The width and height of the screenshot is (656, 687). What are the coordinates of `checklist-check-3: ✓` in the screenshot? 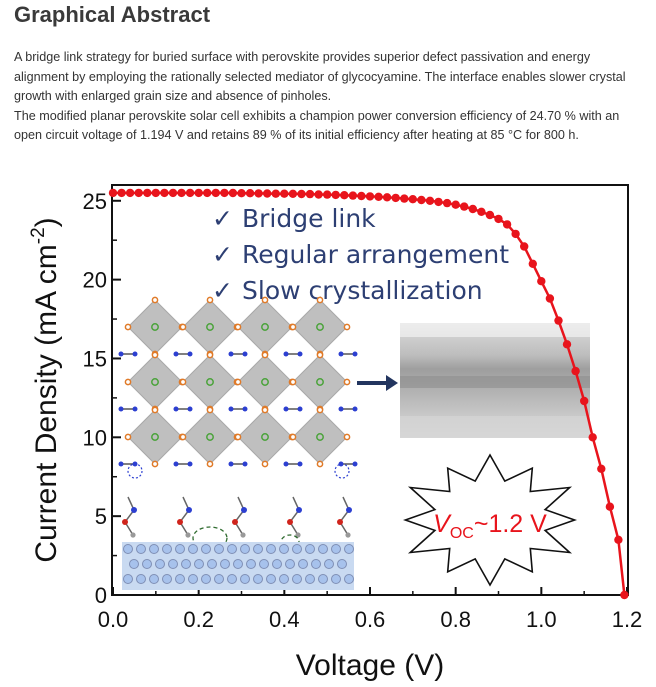 It's located at (222, 290).